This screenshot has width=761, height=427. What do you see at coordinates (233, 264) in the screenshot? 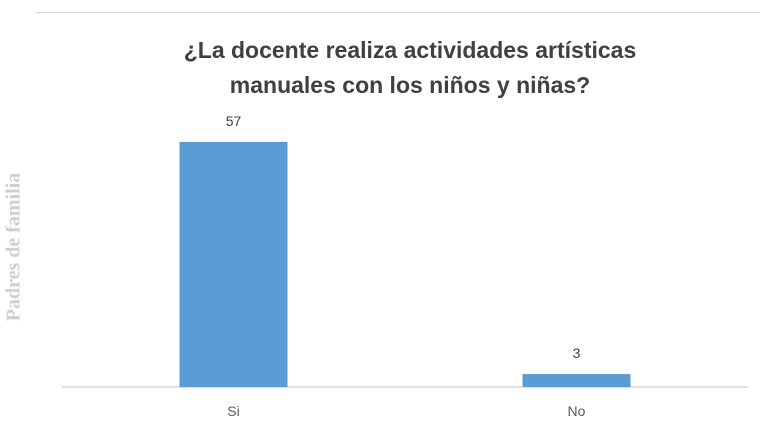
I see `bar-si` at bounding box center [233, 264].